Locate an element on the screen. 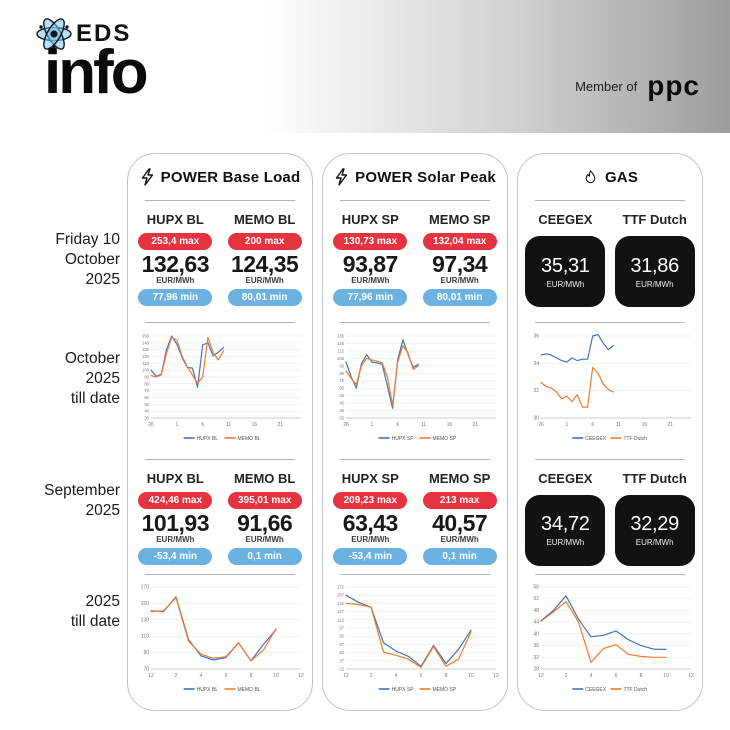  member-of-label: Member of is located at coordinates (606, 86).